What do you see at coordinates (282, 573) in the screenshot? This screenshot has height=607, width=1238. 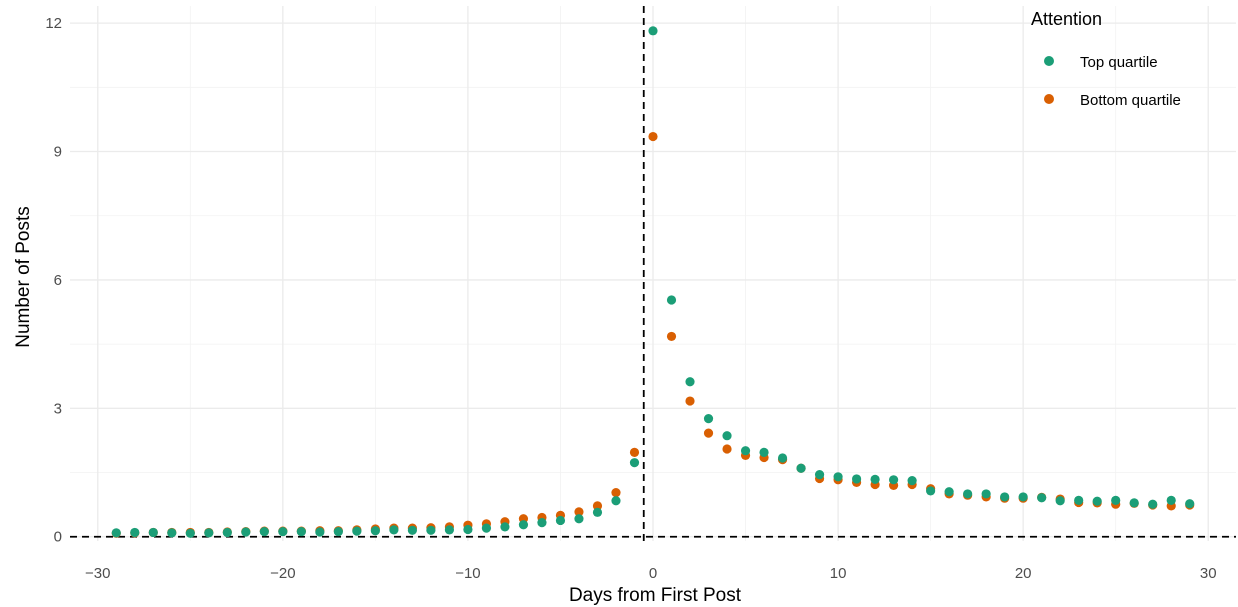 I see `x-tick-label: −20` at bounding box center [282, 573].